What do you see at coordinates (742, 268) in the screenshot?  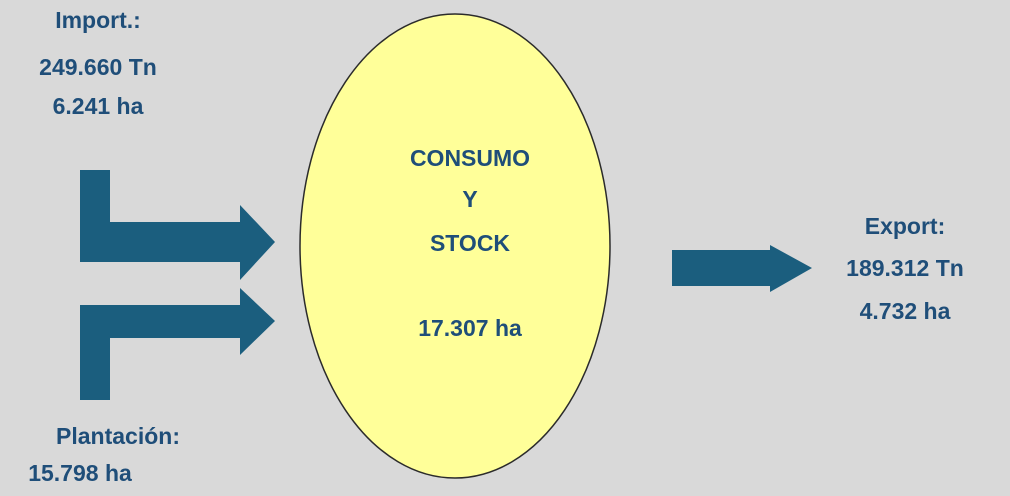 I see `export-arrow` at bounding box center [742, 268].